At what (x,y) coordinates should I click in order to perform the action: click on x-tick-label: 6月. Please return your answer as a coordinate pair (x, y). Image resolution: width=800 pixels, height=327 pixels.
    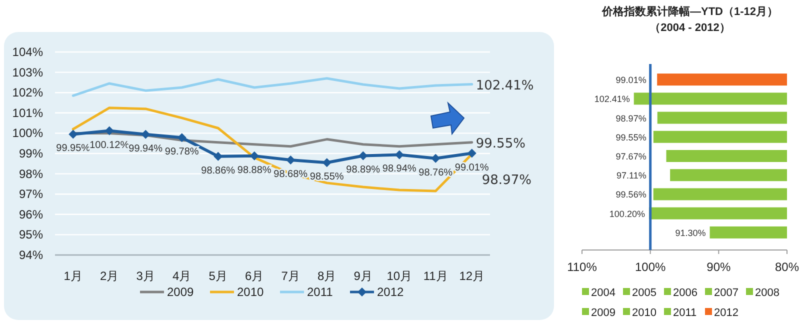
    Looking at the image, I should click on (254, 276).